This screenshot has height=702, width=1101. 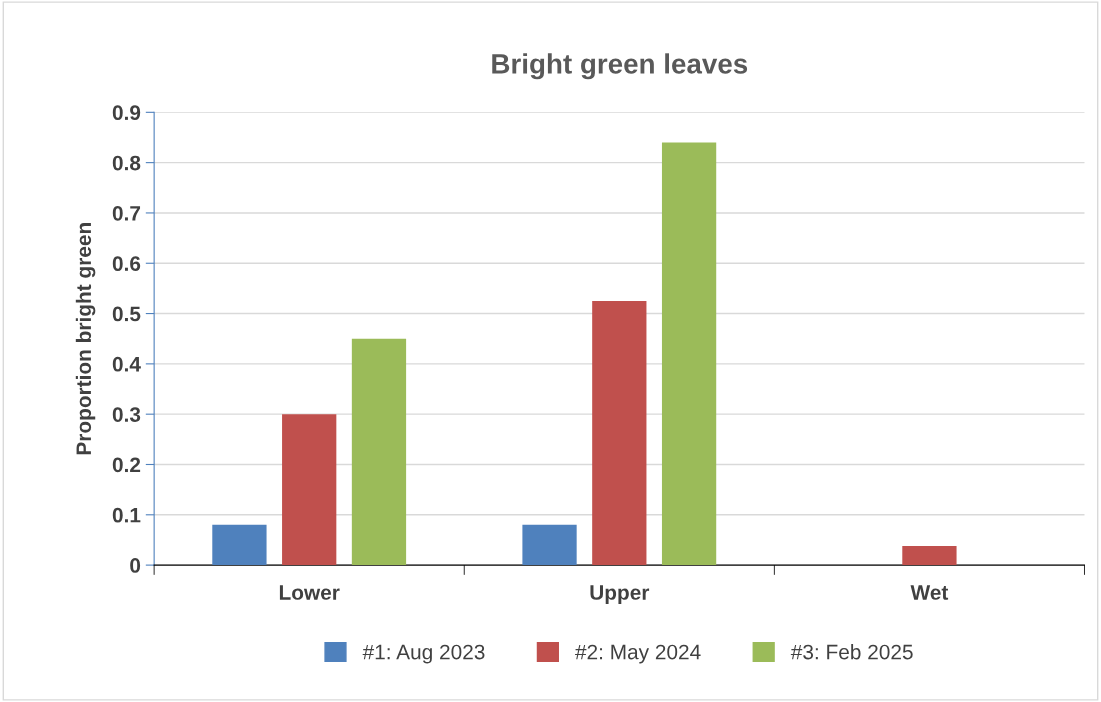 What do you see at coordinates (126, 213) in the screenshot?
I see `y-tick-label: 0.7` at bounding box center [126, 213].